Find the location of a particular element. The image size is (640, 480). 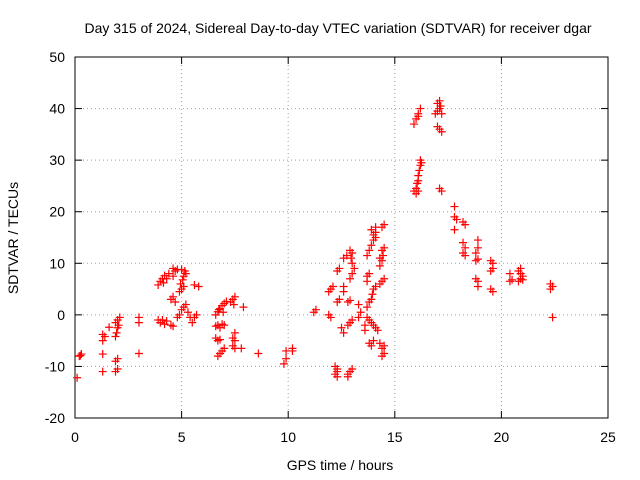

y-tick-label: 40 is located at coordinates (57, 109).